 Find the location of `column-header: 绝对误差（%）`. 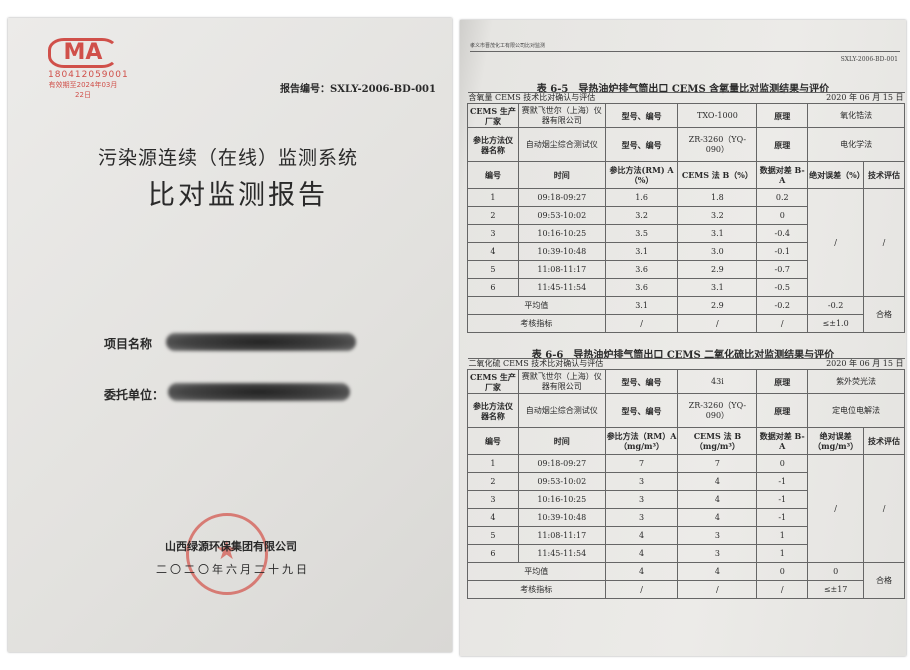

column-header: 绝对误差（%） is located at coordinates (836, 175).